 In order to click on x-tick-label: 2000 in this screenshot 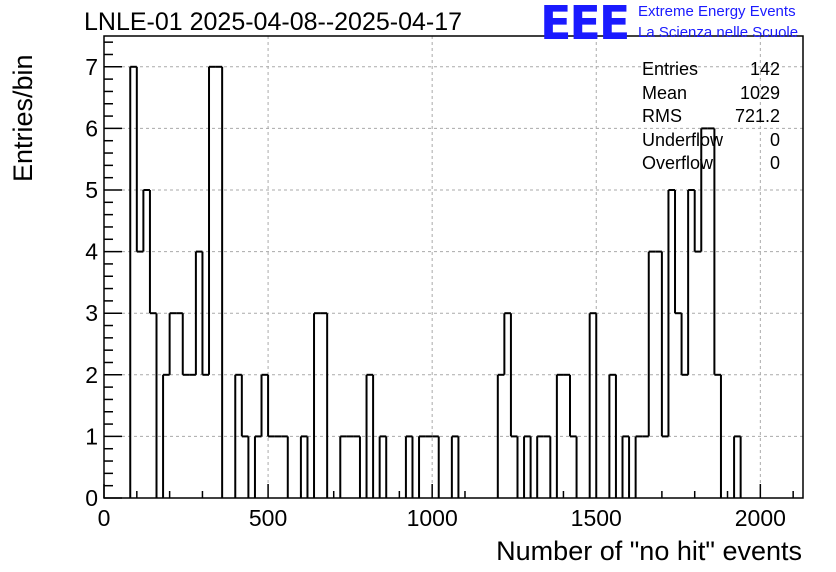, I will do `click(760, 518)`.